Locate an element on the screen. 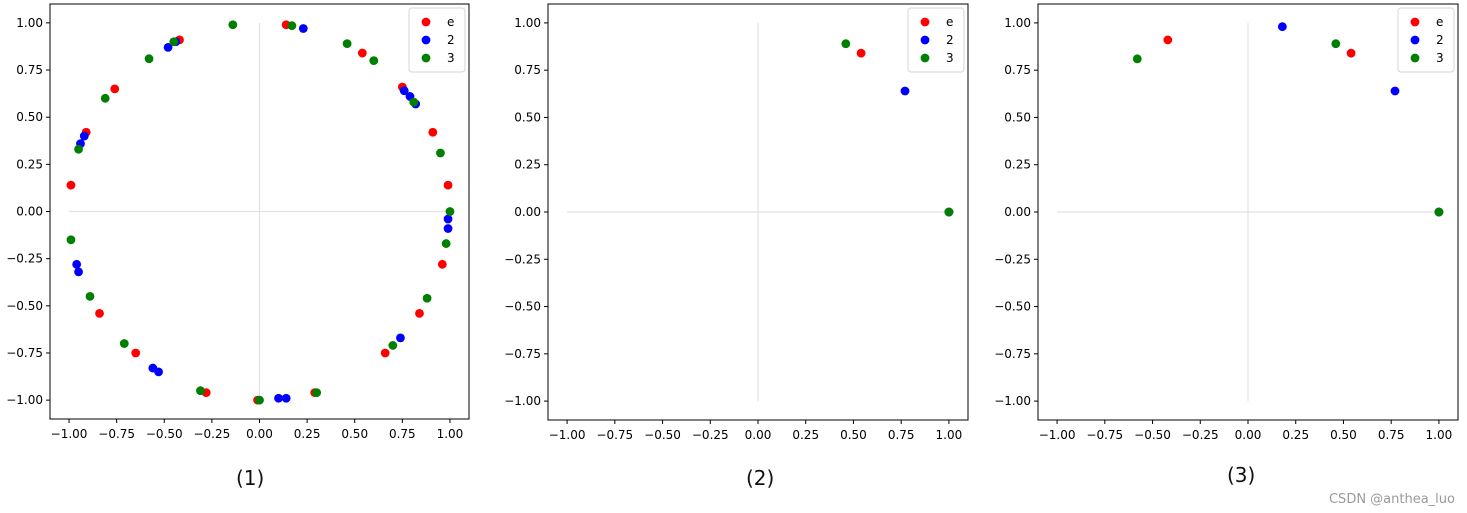 This screenshot has width=1467, height=513. y-tick-label: −0.50 is located at coordinates (24, 306).